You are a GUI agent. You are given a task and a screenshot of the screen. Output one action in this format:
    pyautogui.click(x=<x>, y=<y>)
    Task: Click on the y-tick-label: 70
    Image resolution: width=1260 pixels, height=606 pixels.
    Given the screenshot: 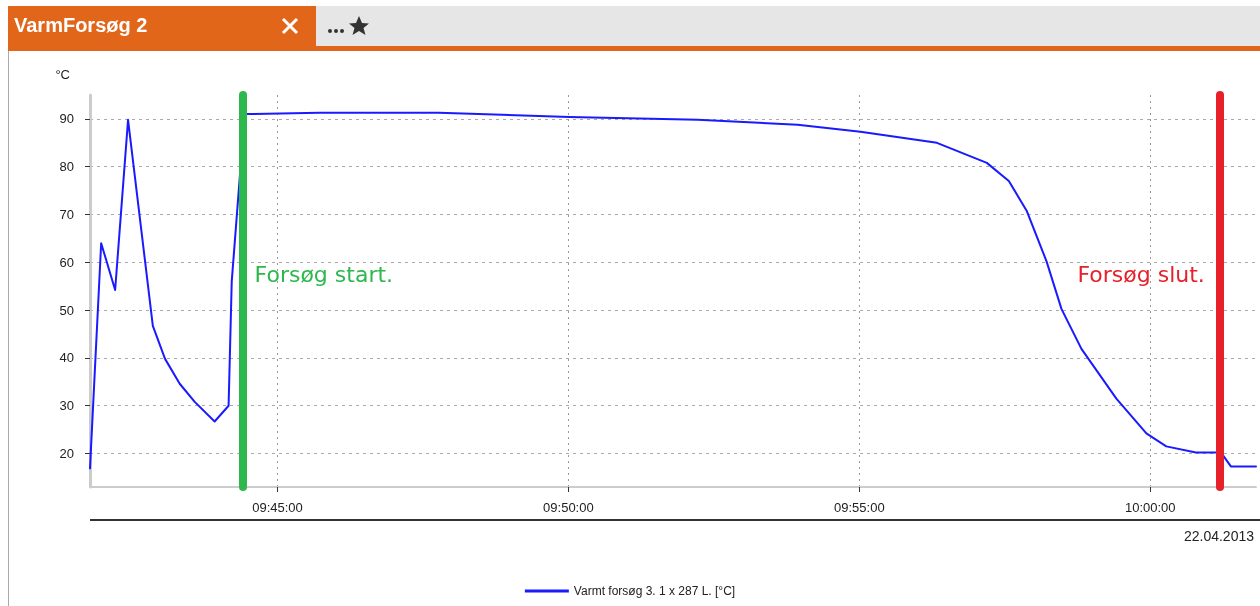 What is the action you would take?
    pyautogui.click(x=66, y=215)
    